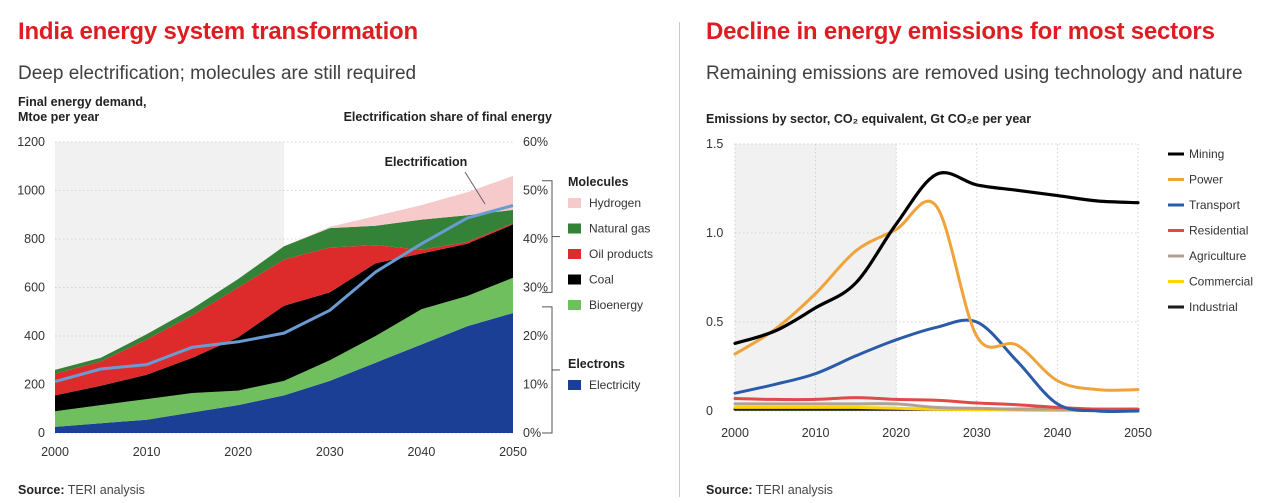  I want to click on legend-label-industrial: Industrial, so click(1213, 307).